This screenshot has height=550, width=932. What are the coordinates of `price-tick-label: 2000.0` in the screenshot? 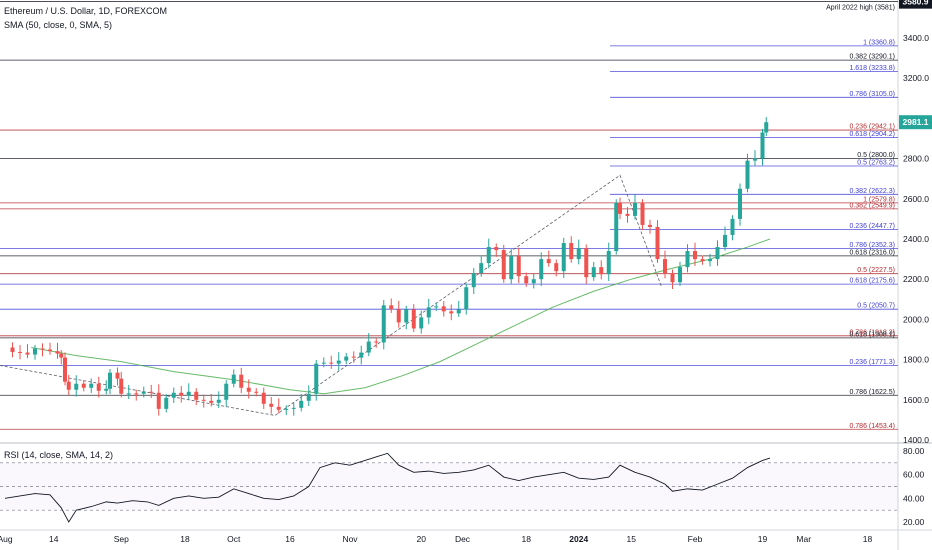 It's located at (916, 319).